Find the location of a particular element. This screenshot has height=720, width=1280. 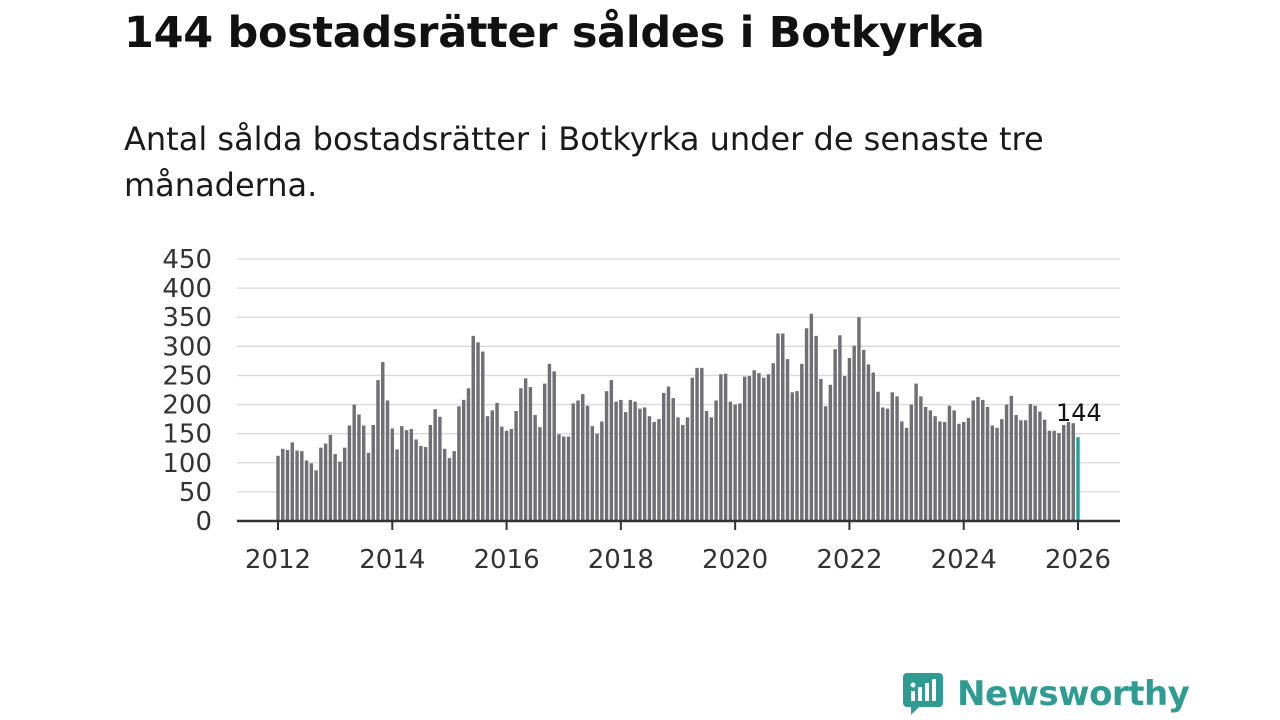

x-tick-label: 2022 is located at coordinates (849, 560).